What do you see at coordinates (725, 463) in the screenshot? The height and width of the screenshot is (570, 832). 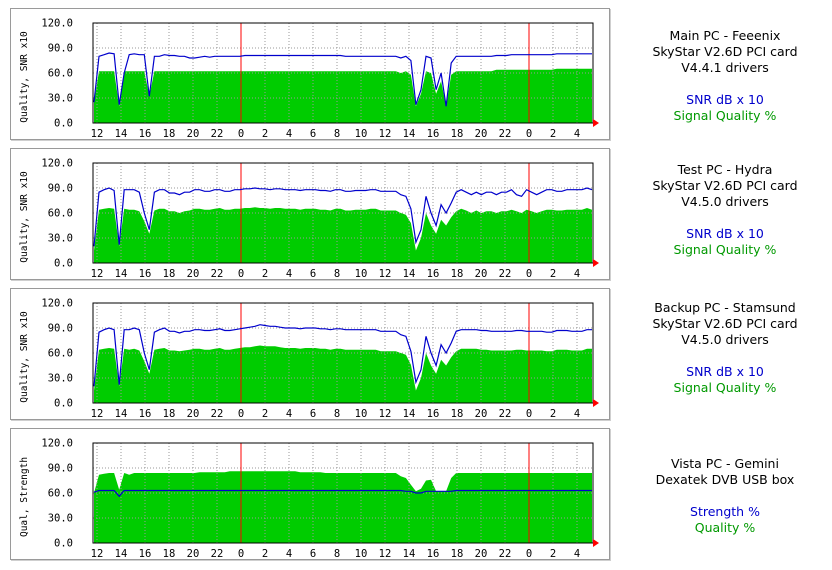 I see `legend-line: Vista PC - Gemini` at bounding box center [725, 463].